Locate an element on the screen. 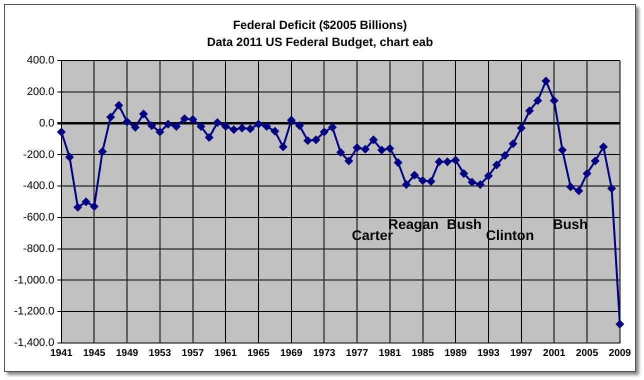 Image resolution: width=644 pixels, height=380 pixels. x-tick-label: 2001 is located at coordinates (554, 353).